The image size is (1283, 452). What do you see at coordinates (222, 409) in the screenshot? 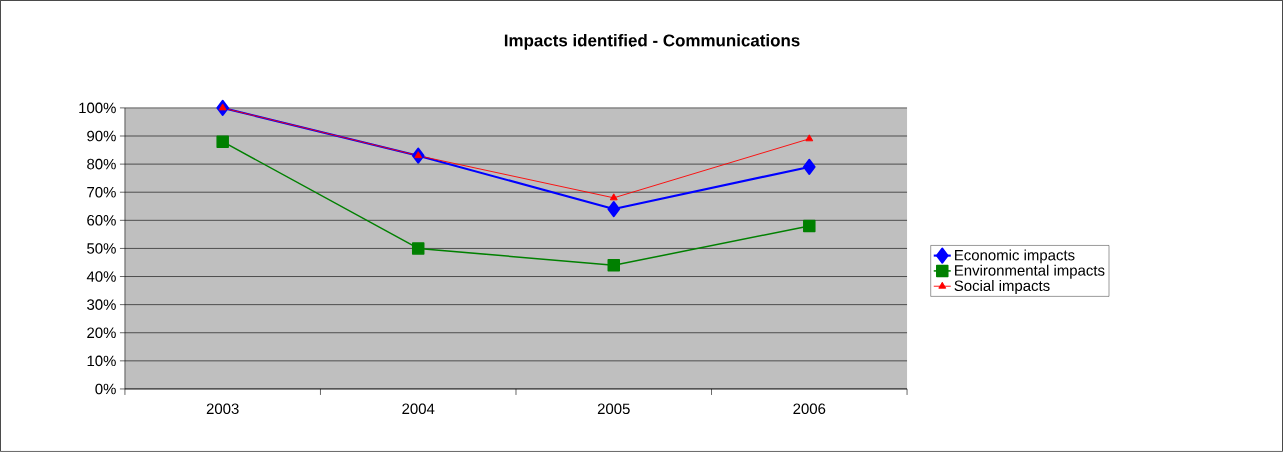
I see `x-tick-label: 2003` at bounding box center [222, 409].